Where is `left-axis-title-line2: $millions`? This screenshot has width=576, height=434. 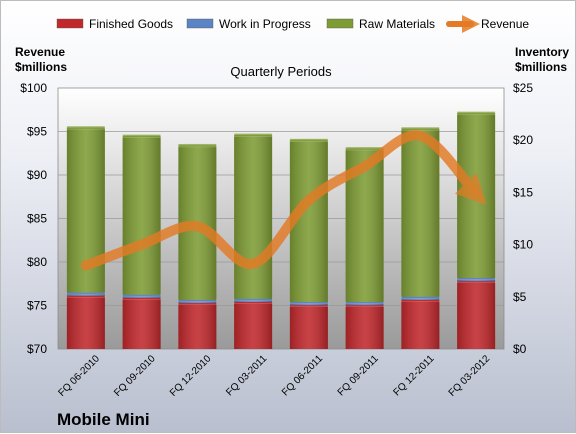
left-axis-title-line2: $millions is located at coordinates (41, 67).